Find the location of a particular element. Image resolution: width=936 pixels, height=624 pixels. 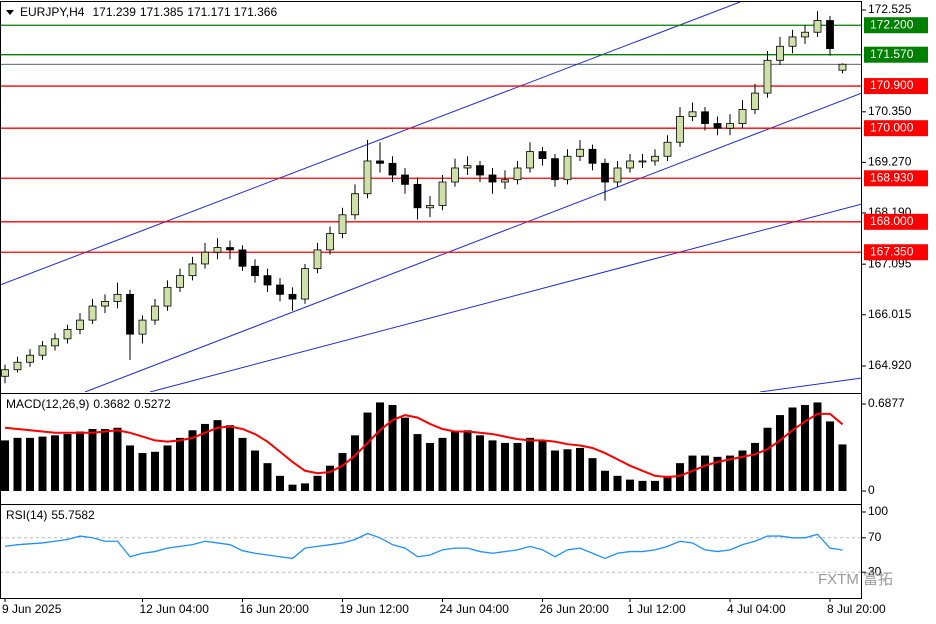

macd-header: MACD(12,26,9) 0.3682 0.5272 is located at coordinates (88, 404).